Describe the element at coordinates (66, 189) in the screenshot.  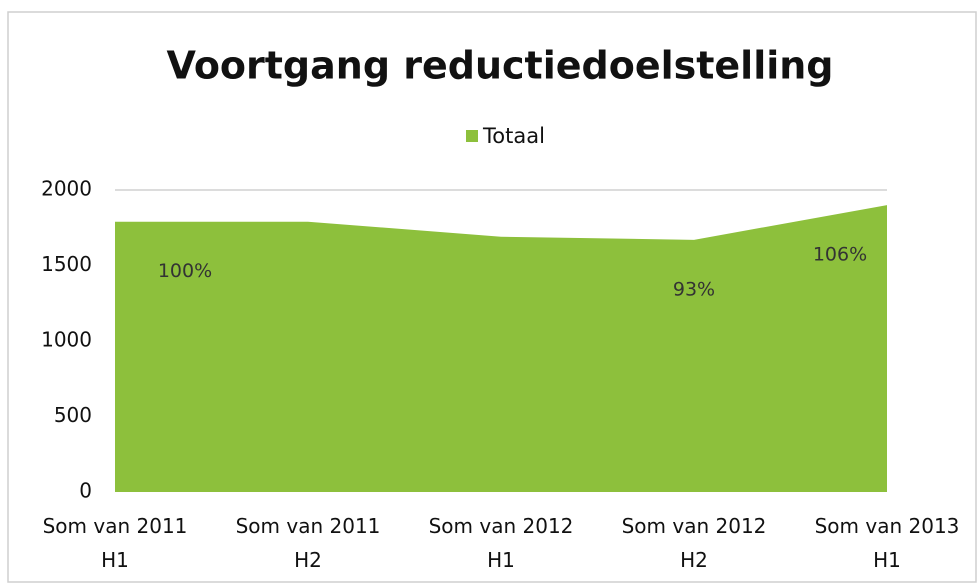
I see `y-tick-label: 2000` at that location.